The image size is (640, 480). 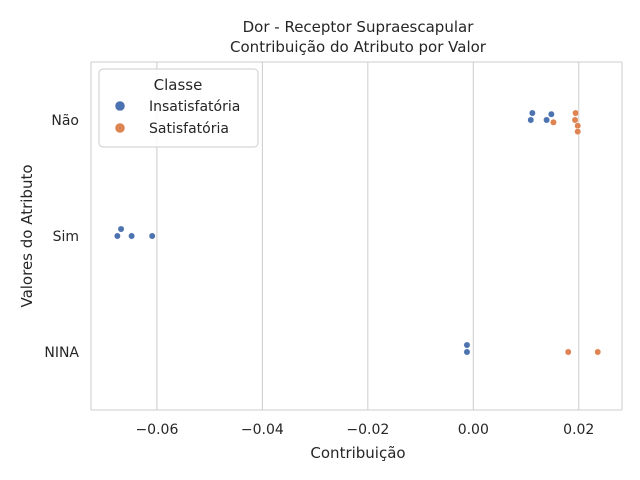 What do you see at coordinates (473, 430) in the screenshot?
I see `x-tick-label: 0.00` at bounding box center [473, 430].